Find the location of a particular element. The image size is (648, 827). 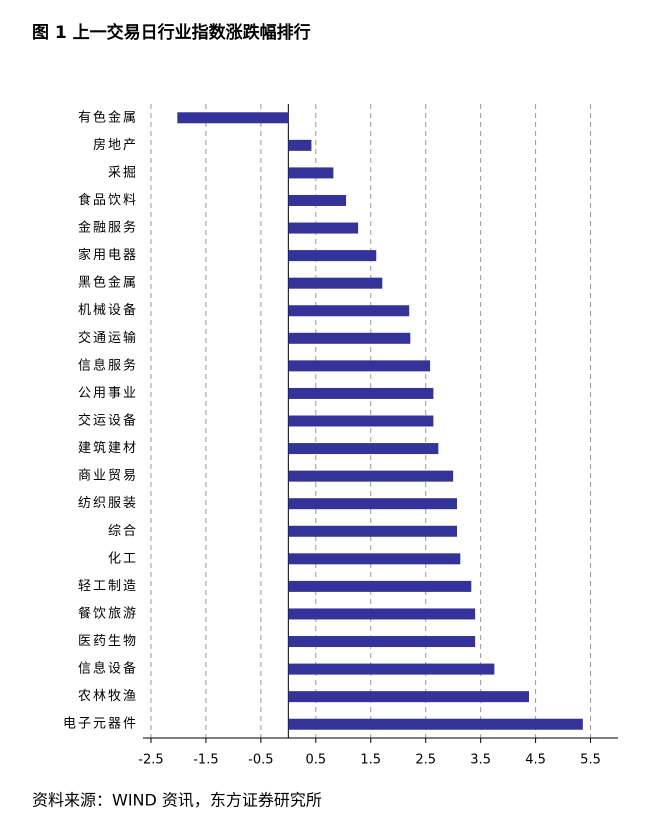

y-tick-label: 餐饮旅游 is located at coordinates (108, 613).